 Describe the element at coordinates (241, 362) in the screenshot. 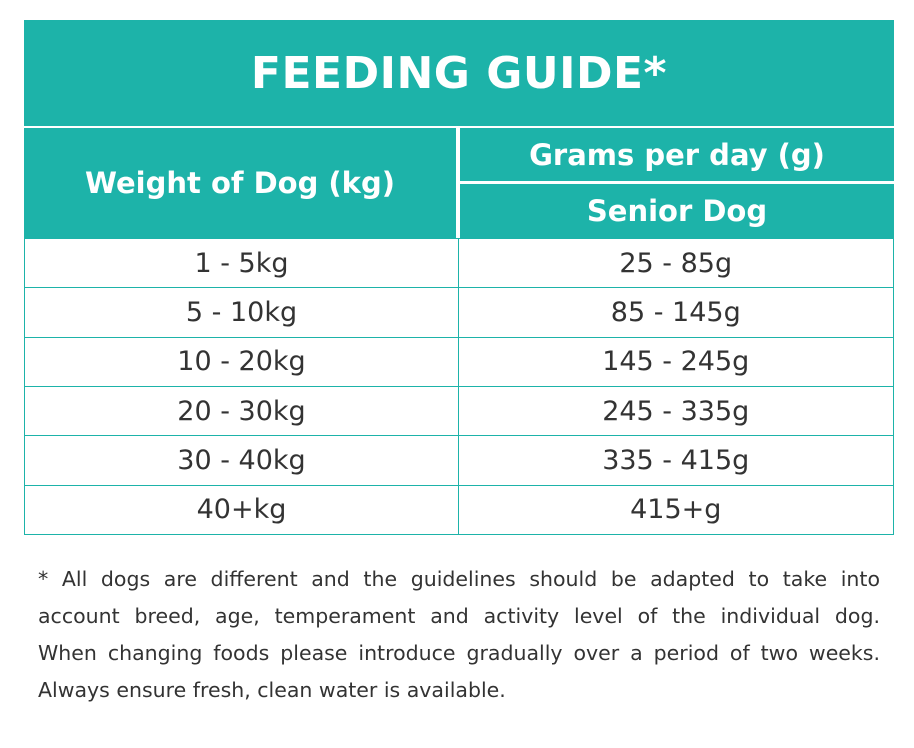

I see `weight-cell: 10 - 20kg` at that location.